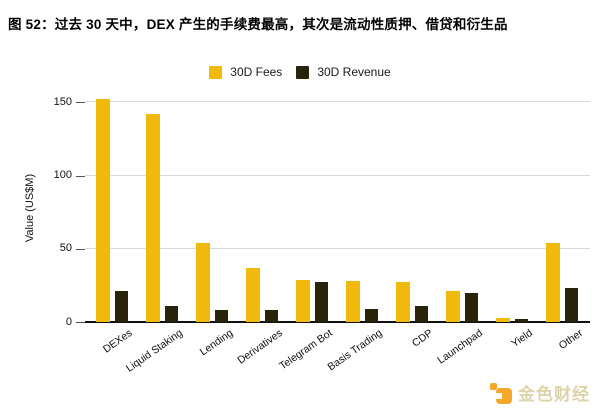  Describe the element at coordinates (570, 339) in the screenshot. I see `x-axis-label-other: Other` at that location.